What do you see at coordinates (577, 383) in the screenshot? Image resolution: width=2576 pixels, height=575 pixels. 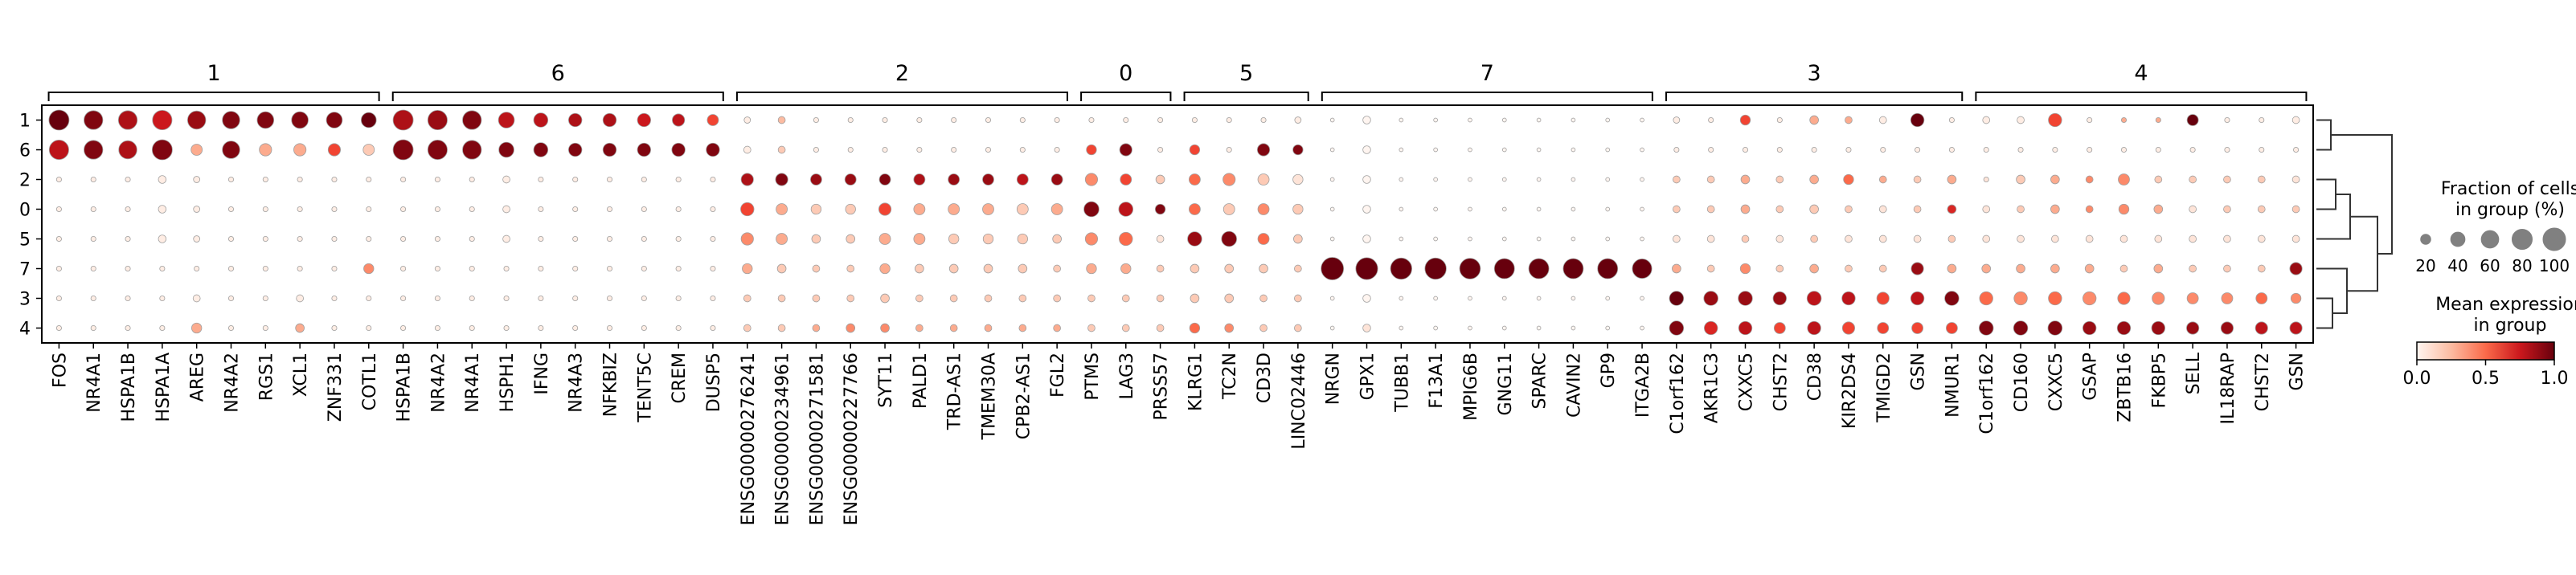 I see `x-tick-label: NR4A3` at bounding box center [577, 383].